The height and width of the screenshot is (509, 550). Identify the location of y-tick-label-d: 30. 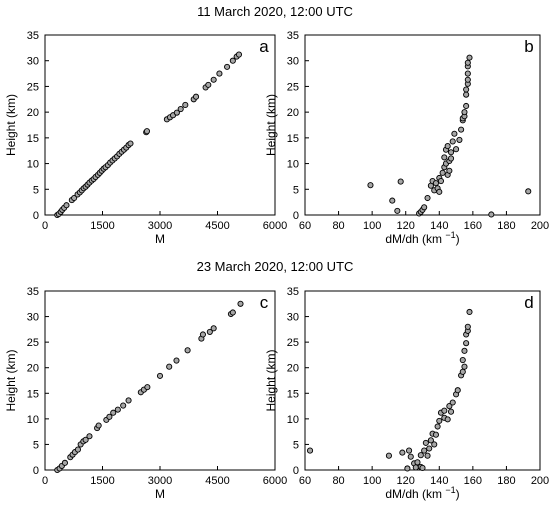
(293, 318).